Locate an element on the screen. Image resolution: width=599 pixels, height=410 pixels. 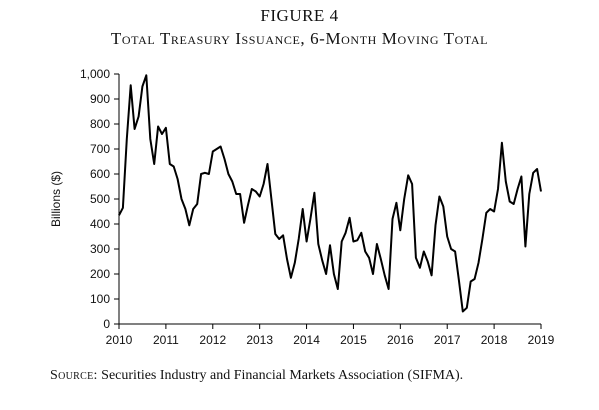
x-tick-label: 2016 is located at coordinates (400, 340).